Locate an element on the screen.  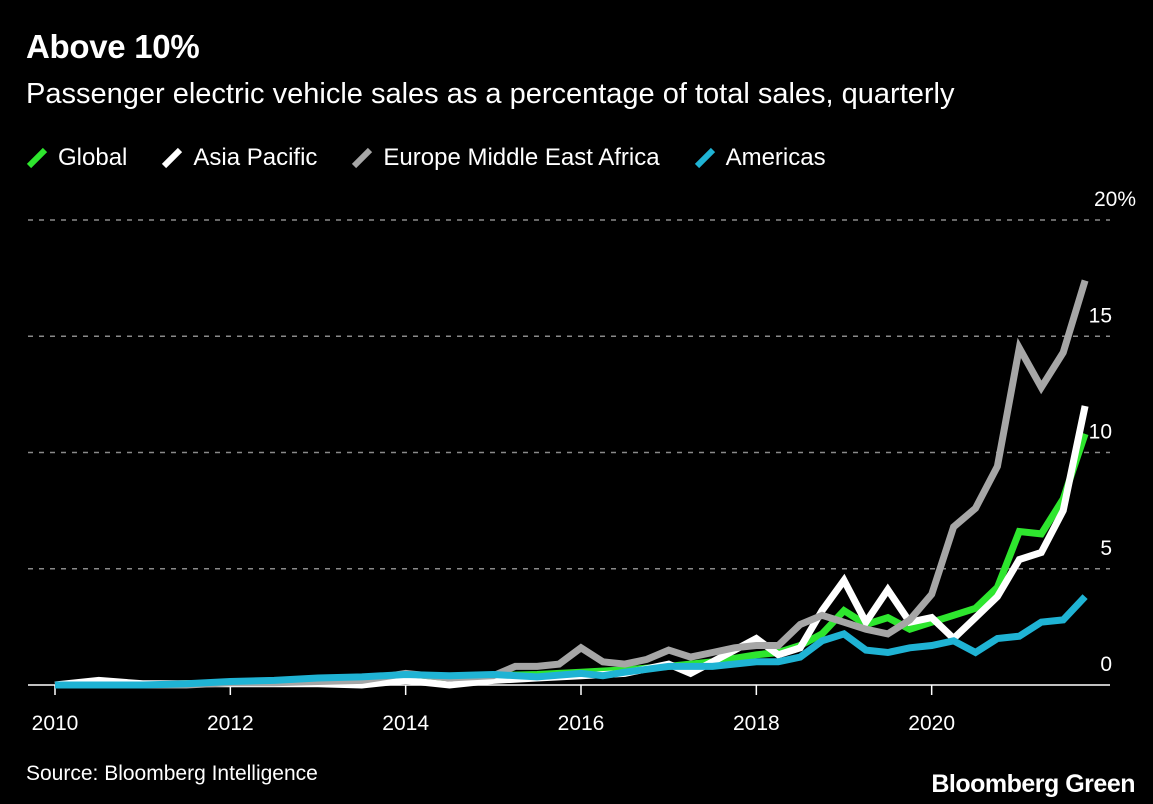
series-line-americas is located at coordinates (571, 641).